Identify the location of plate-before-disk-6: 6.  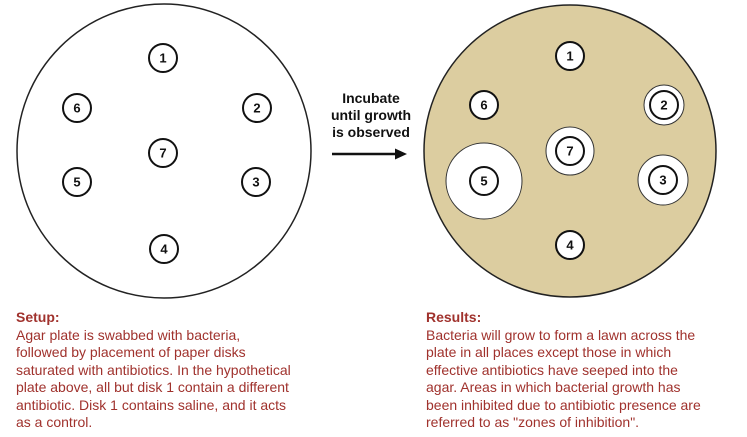
(77, 108).